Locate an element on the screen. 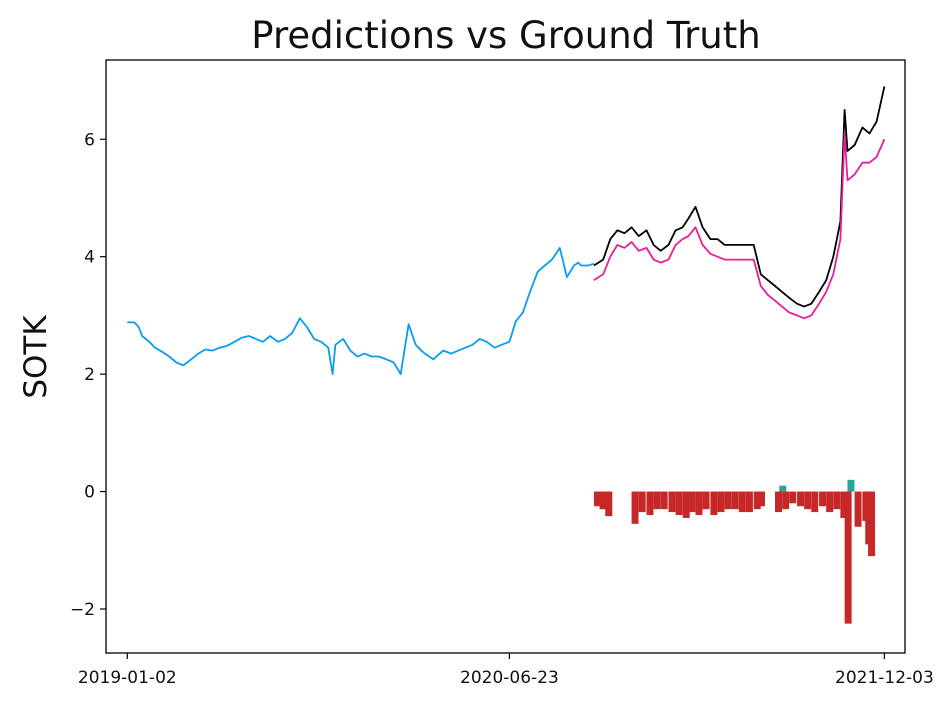  actual-series-line is located at coordinates (739, 197).